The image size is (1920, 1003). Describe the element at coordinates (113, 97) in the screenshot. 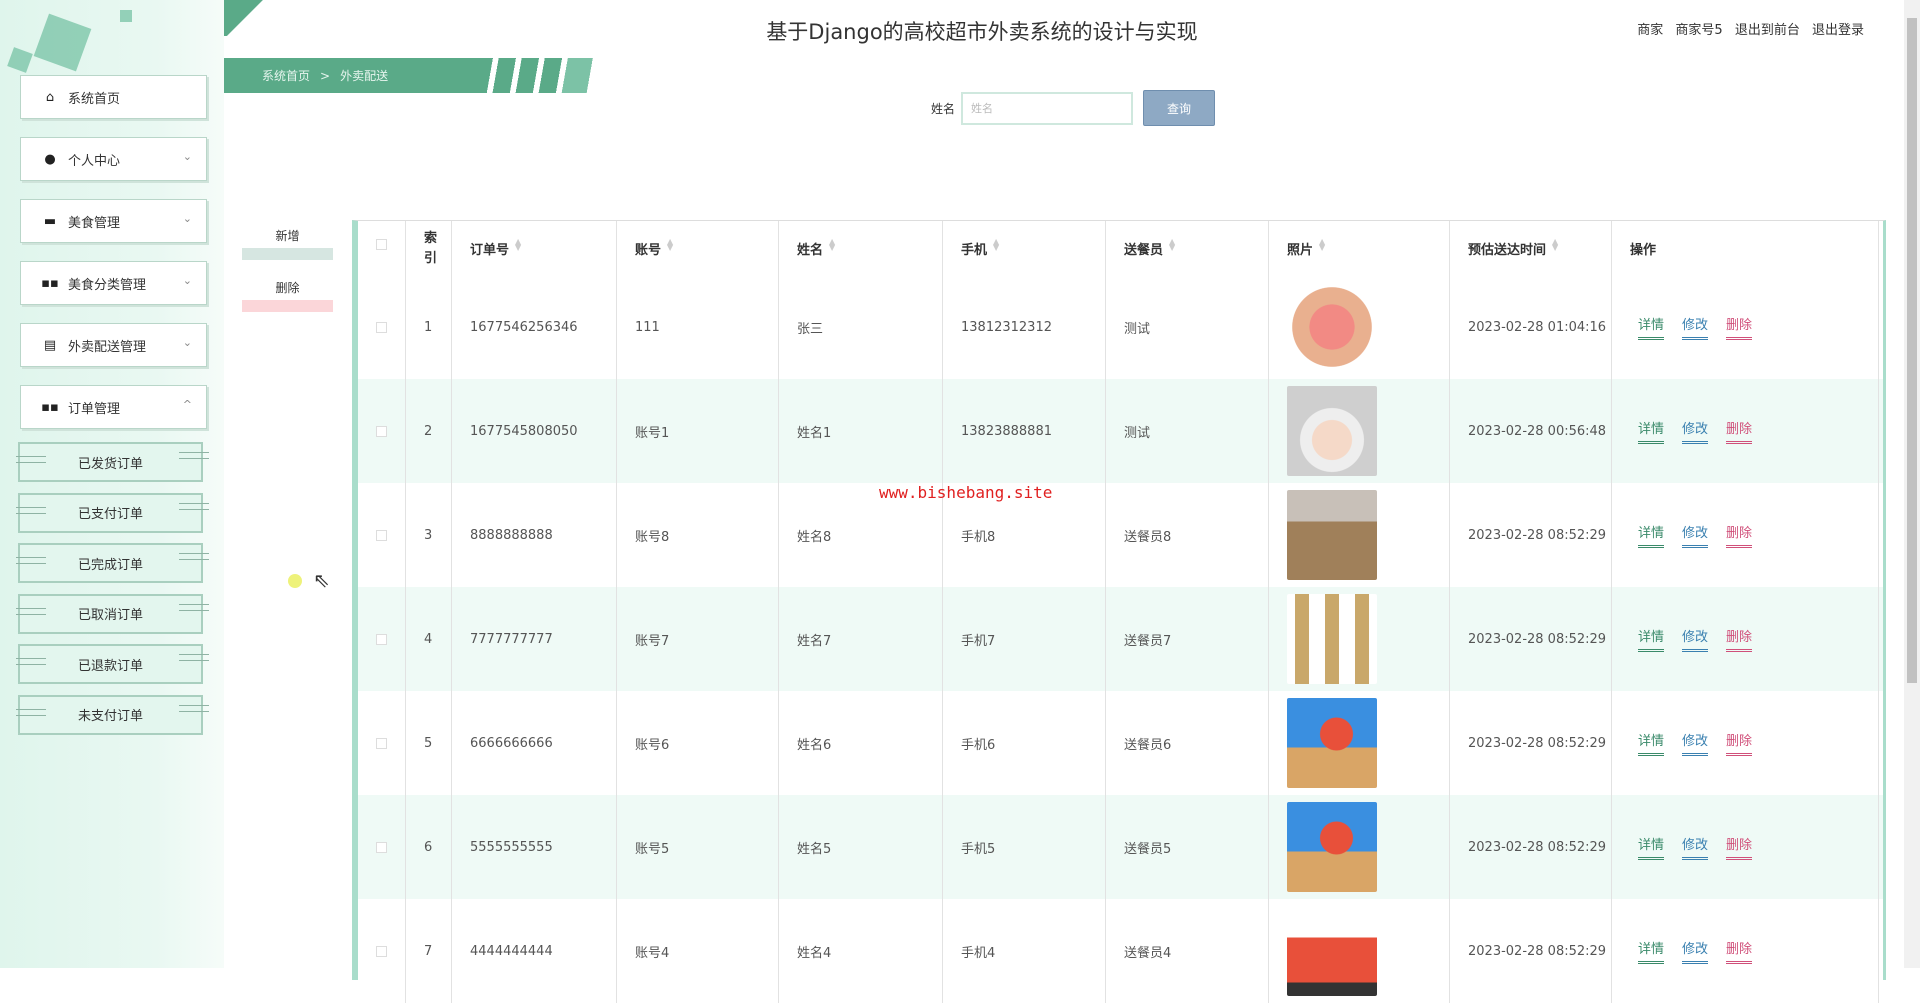

I see `sidebar-item-0: ⌂ 系统首页` at that location.